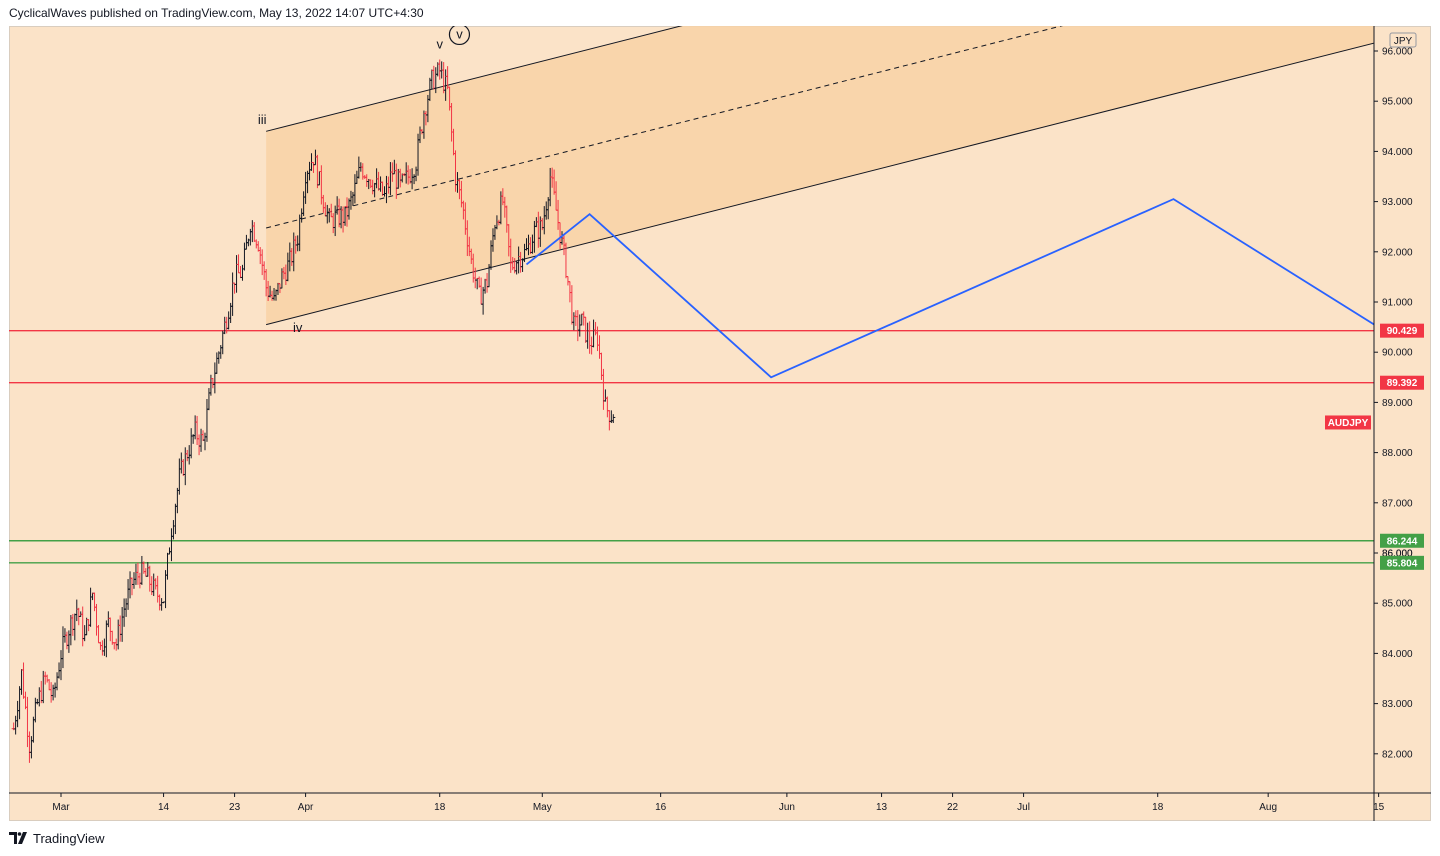 The width and height of the screenshot is (1440, 856). Describe the element at coordinates (1397, 303) in the screenshot. I see `y-tick-label: 91.000` at that location.